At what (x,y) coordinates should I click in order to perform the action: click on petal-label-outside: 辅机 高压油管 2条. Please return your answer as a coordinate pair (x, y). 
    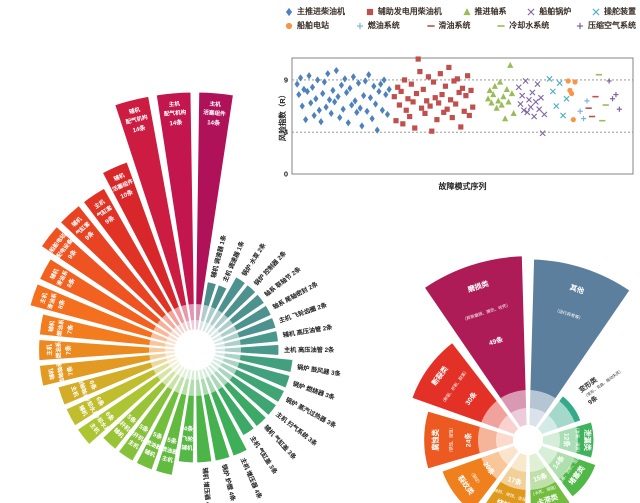
    Looking at the image, I should click on (308, 331).